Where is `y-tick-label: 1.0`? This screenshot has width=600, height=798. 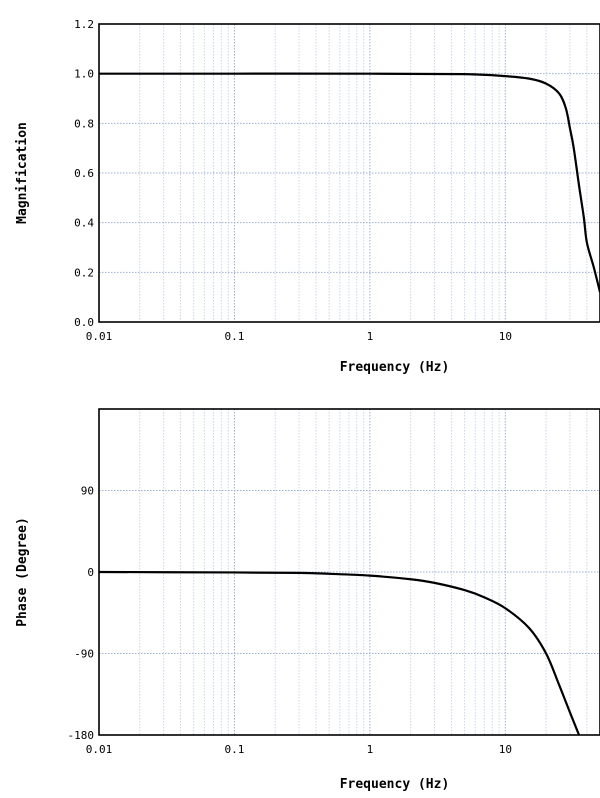
y-tick-label: 1.0 is located at coordinates (84, 74).